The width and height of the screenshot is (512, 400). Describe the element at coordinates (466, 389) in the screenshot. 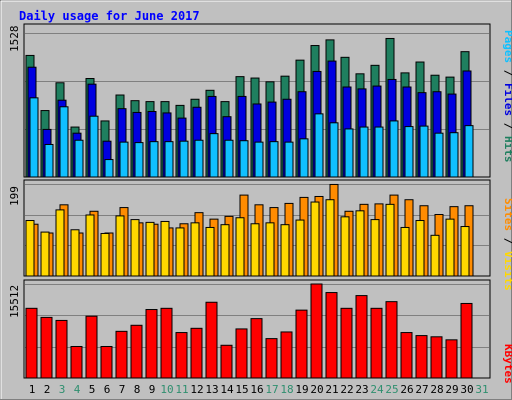

I see `x-tick-label: 30` at that location.